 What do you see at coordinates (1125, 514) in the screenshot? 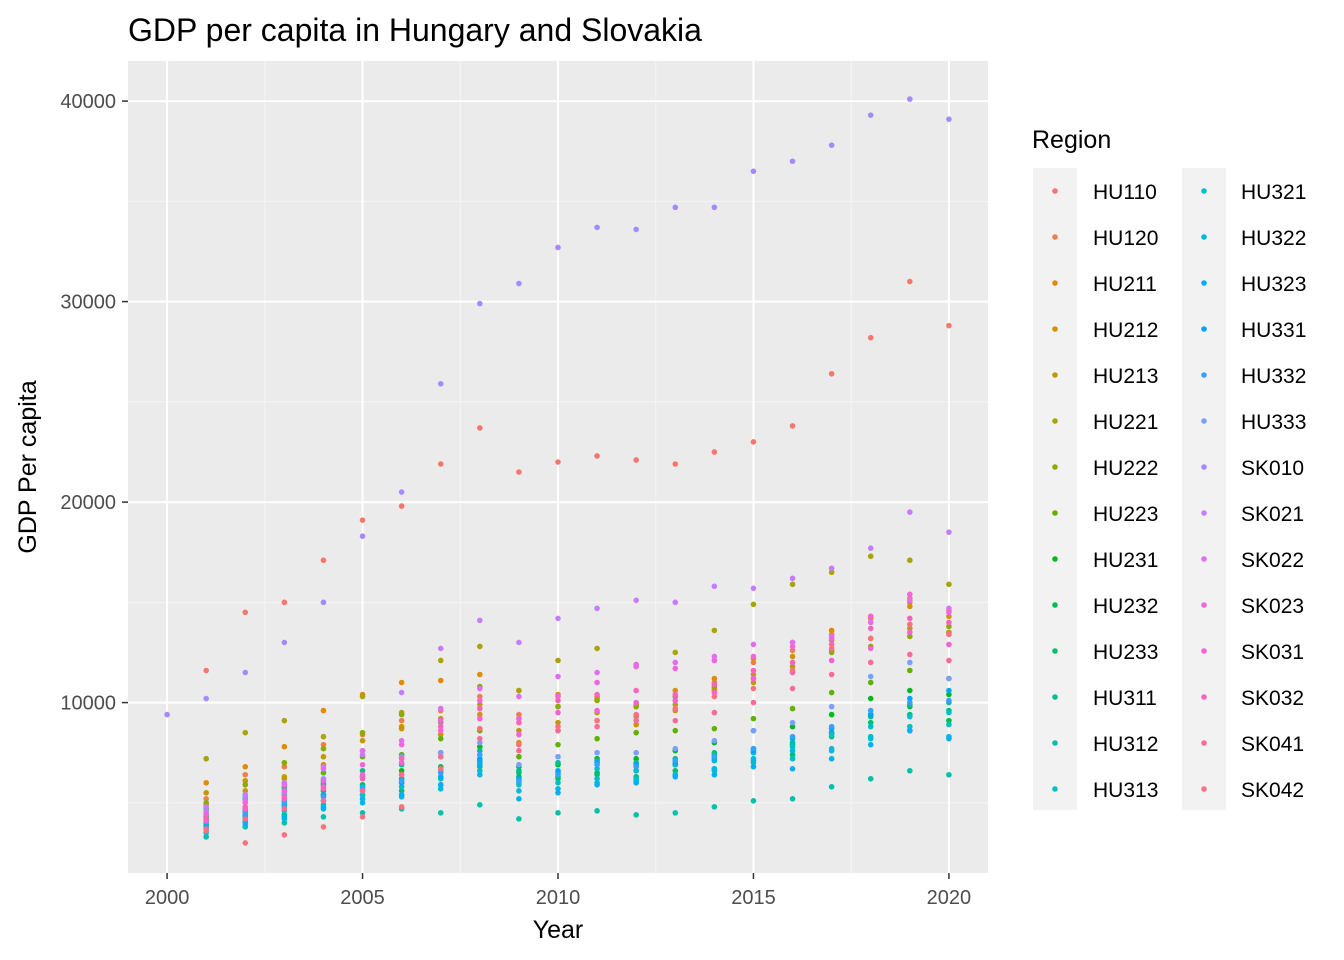
I see `legend-label-hu223: HU223` at bounding box center [1125, 514].